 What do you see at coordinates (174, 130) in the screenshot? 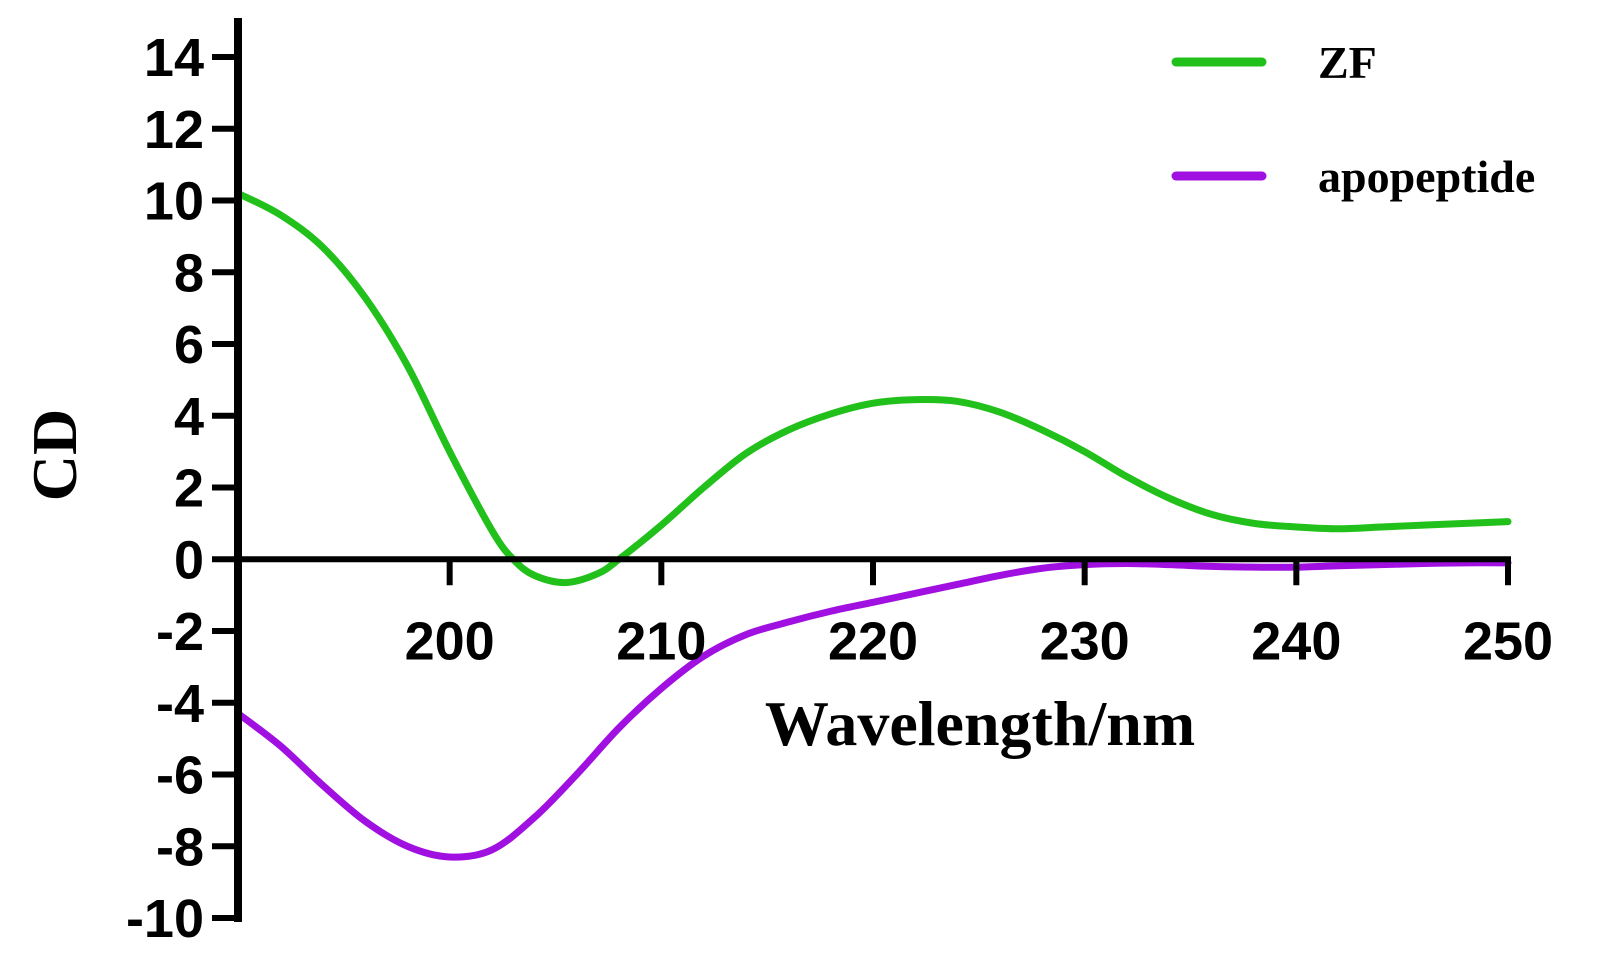
I see `y-tick-label: 12` at bounding box center [174, 130].